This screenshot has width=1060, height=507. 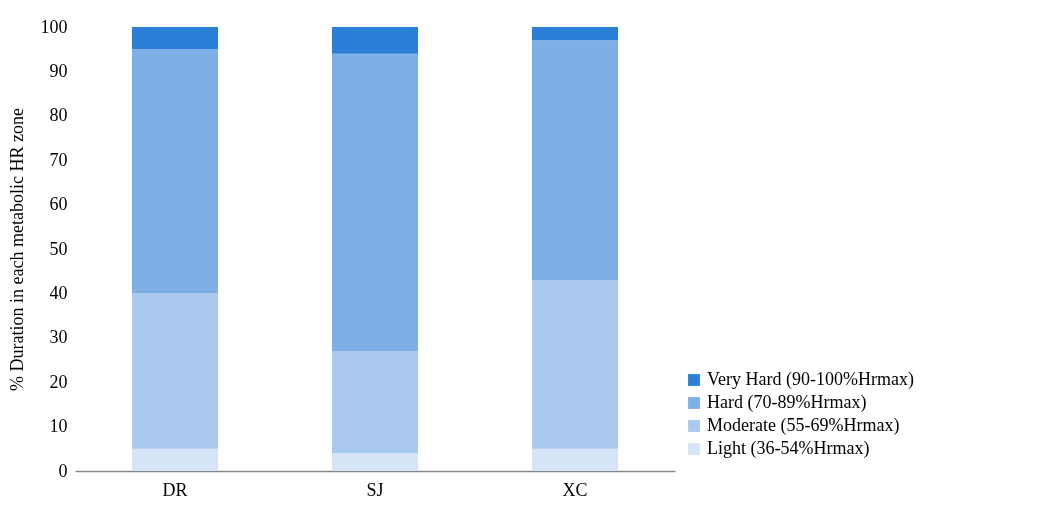 I want to click on y-axis-title: % Duration in each metabolic HR zone, so click(x=16, y=249).